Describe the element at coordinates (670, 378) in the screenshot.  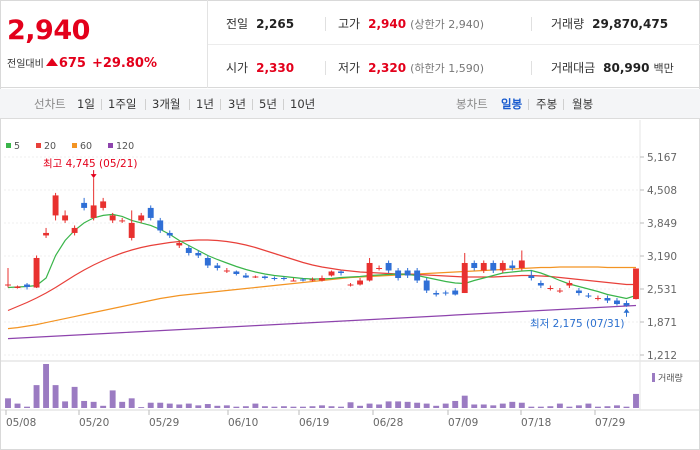
I see `volume-legend-label: 거래량` at that location.